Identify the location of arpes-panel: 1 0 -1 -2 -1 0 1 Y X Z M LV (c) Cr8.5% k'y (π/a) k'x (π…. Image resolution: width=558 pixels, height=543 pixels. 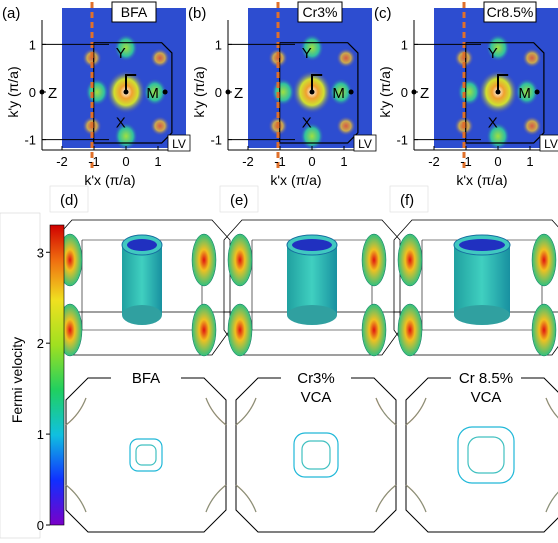
(466, 94).